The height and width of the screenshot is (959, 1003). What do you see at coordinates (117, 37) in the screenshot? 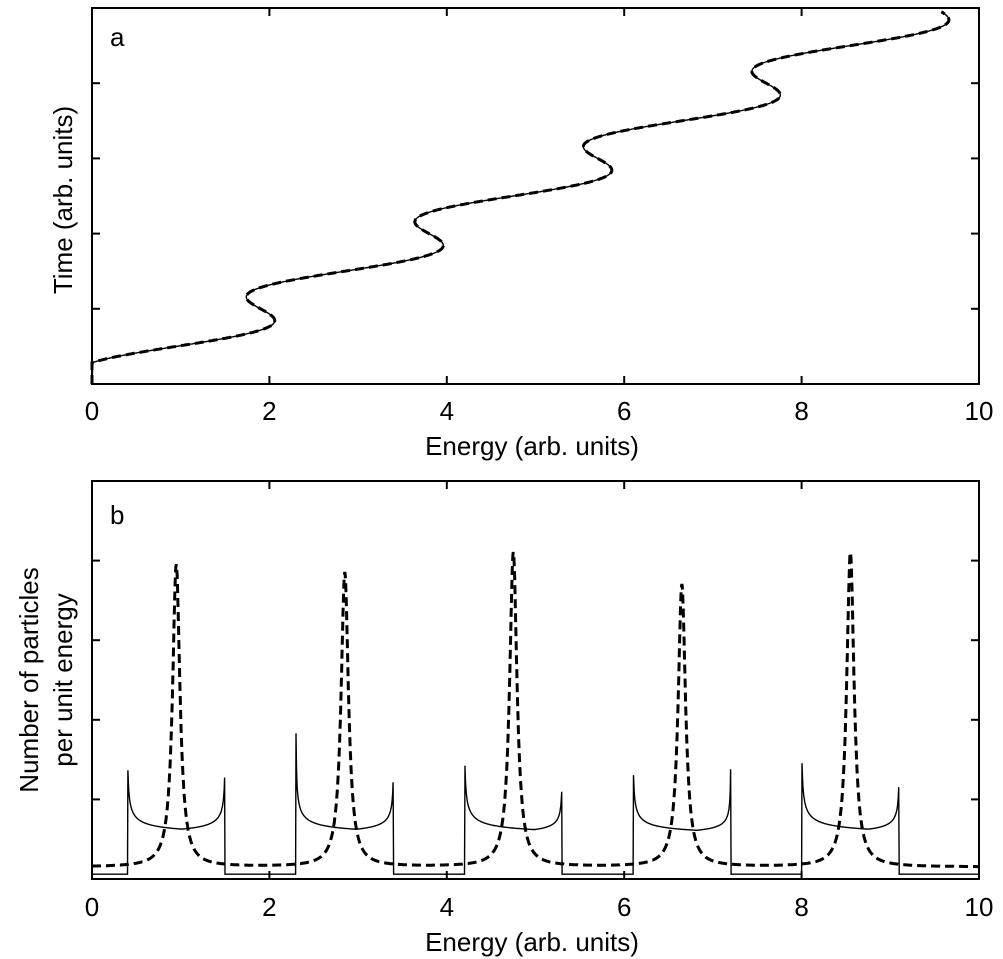
I see `panel-a-letter: a` at bounding box center [117, 37].